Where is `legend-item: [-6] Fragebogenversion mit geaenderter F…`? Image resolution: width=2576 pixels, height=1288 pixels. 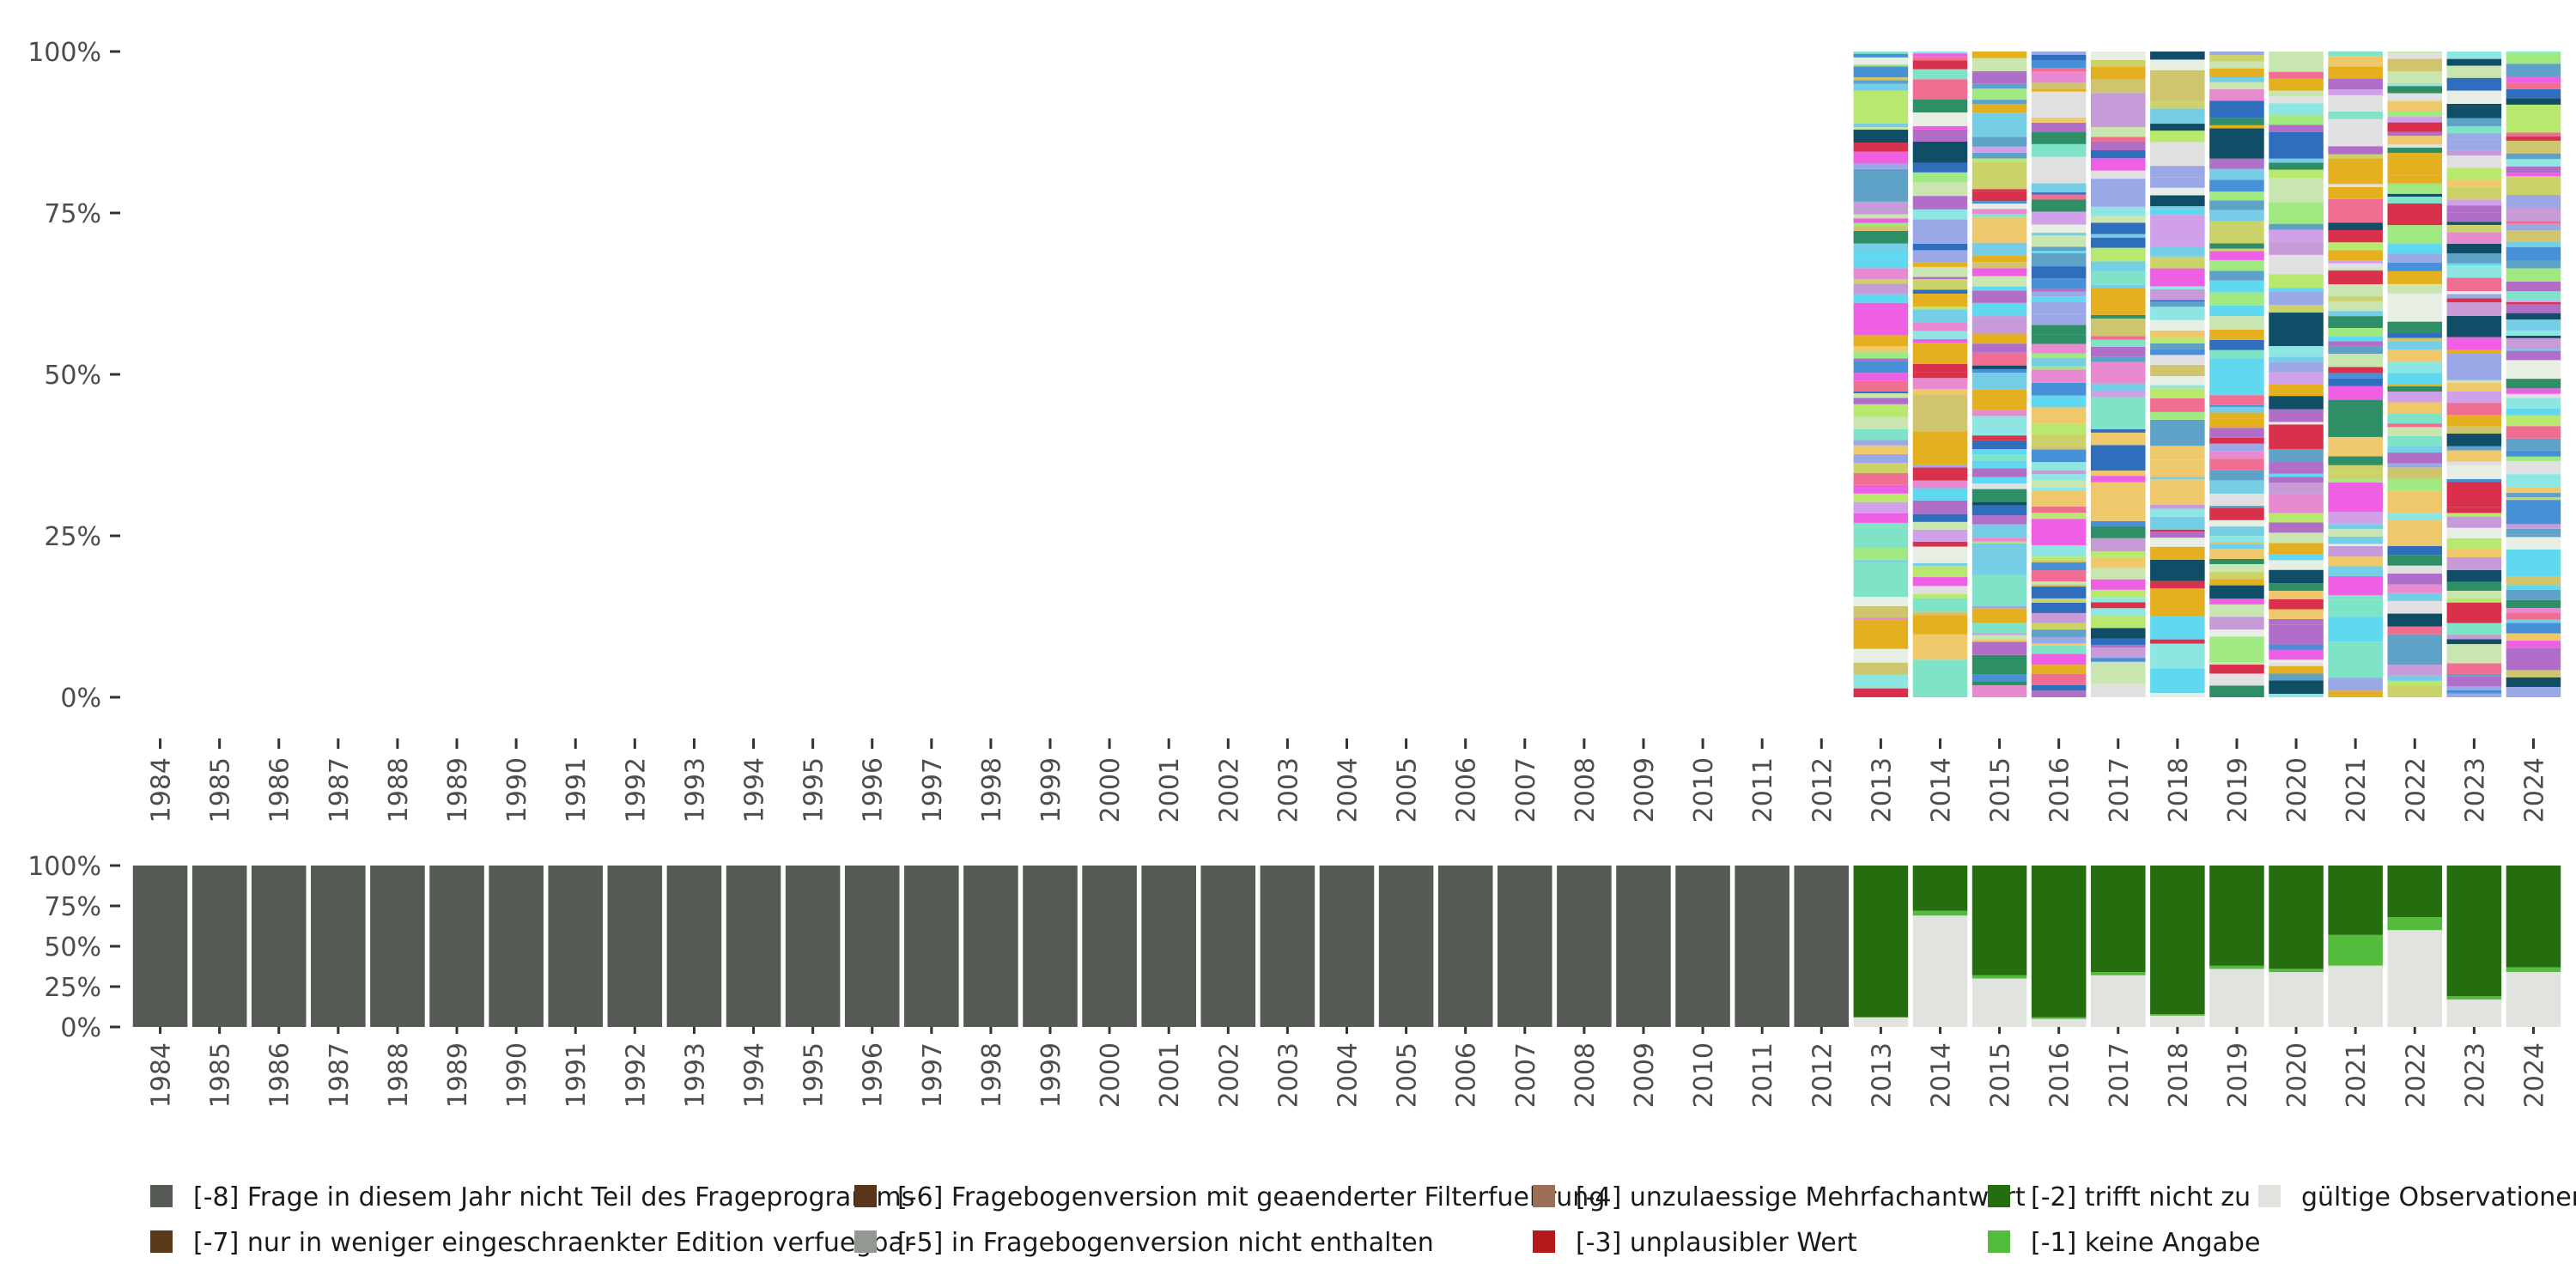 legend-item: [-6] Fragebogenversion mit geaenderter F… is located at coordinates (1229, 1197).